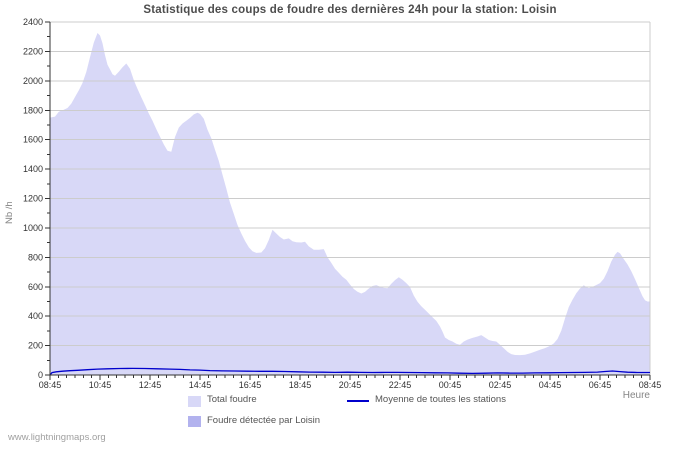  What do you see at coordinates (35, 346) in the screenshot?
I see `y-tick-label: 200` at bounding box center [35, 346].